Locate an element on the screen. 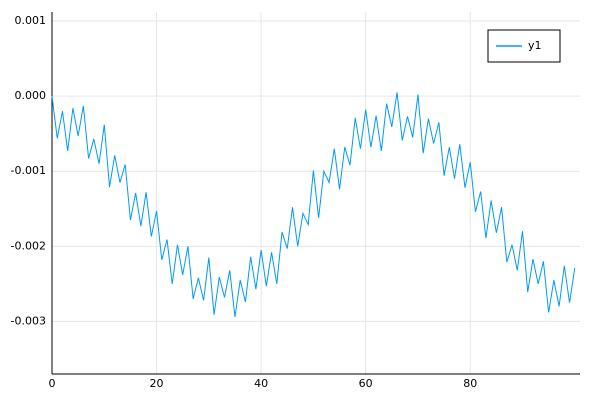 The width and height of the screenshot is (600, 400). x-tick-label: 0 is located at coordinates (52, 383).